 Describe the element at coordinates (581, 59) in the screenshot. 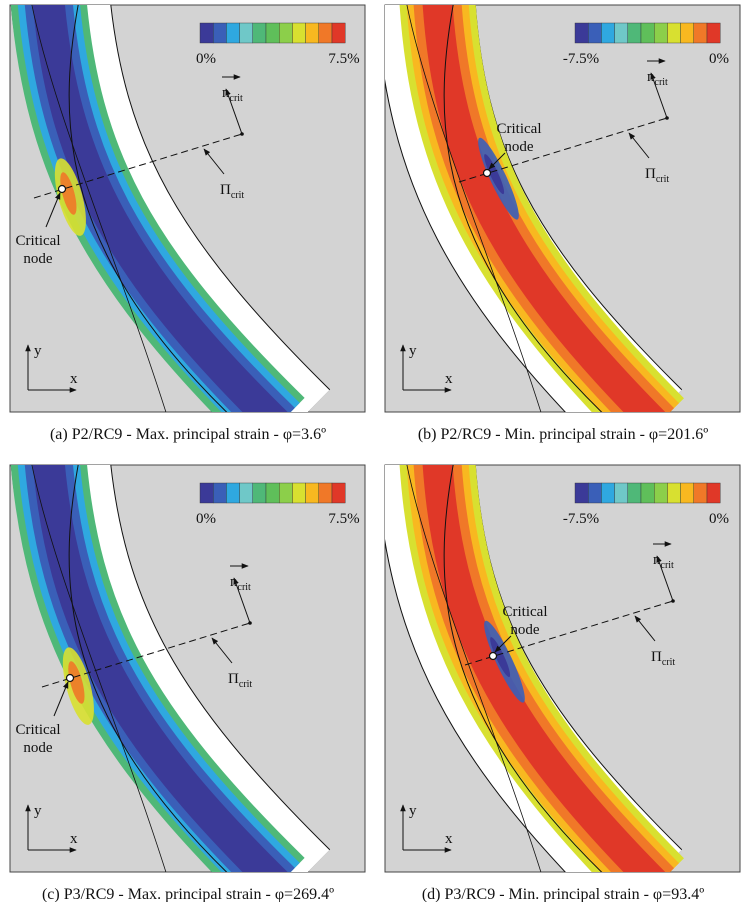

I see `colorbar-min-label: -7.5%` at that location.